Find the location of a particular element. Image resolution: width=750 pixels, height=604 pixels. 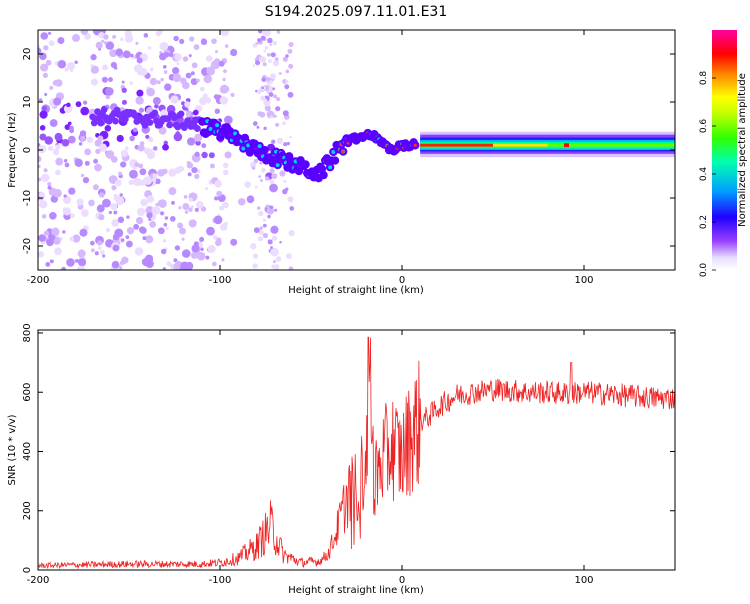

snr-y-tick-label: 400 is located at coordinates (27, 451).